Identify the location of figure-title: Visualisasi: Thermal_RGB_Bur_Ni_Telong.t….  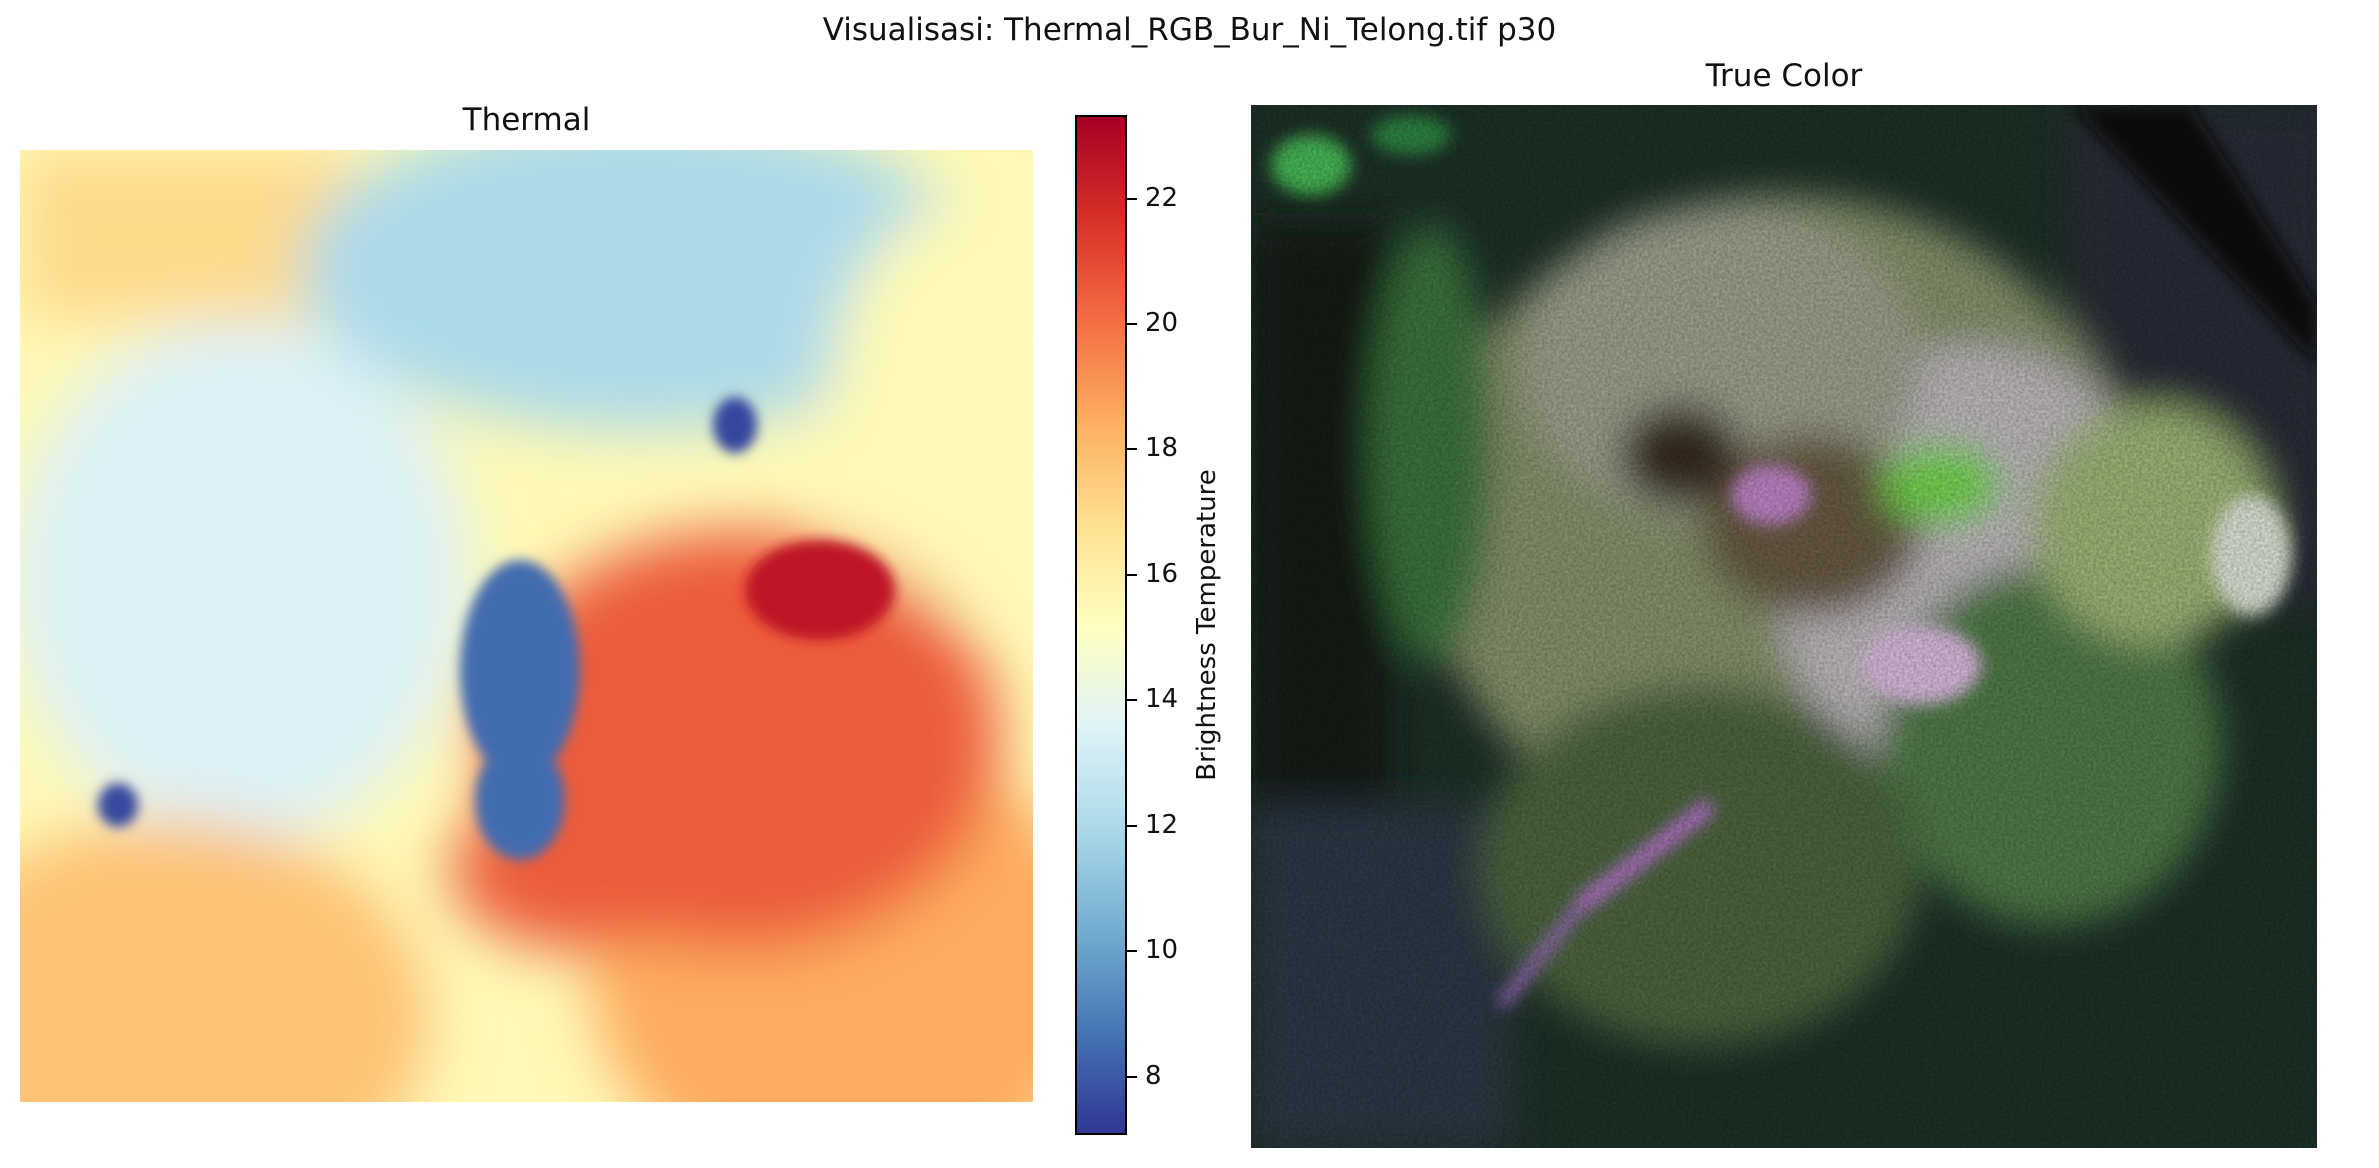
(1189, 30).